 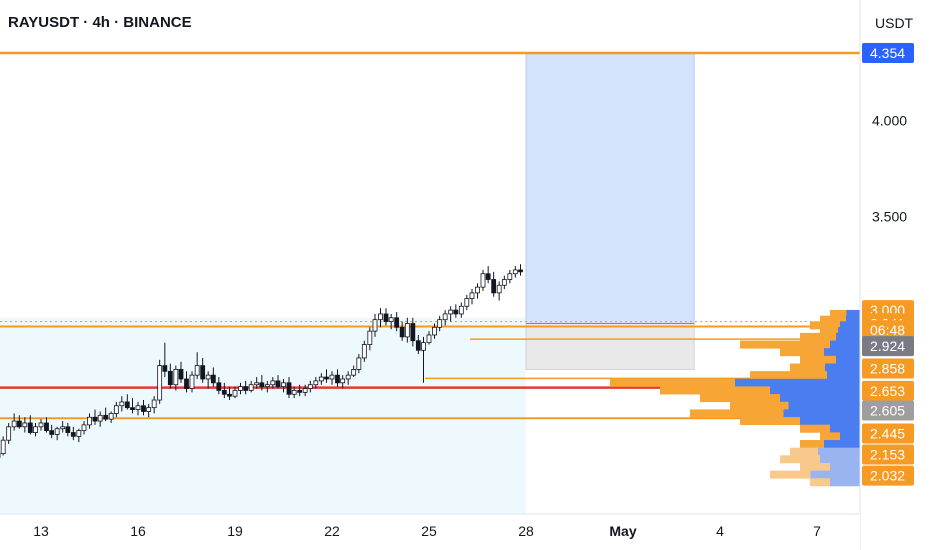 I want to click on price-label: 2.605, so click(x=888, y=410).